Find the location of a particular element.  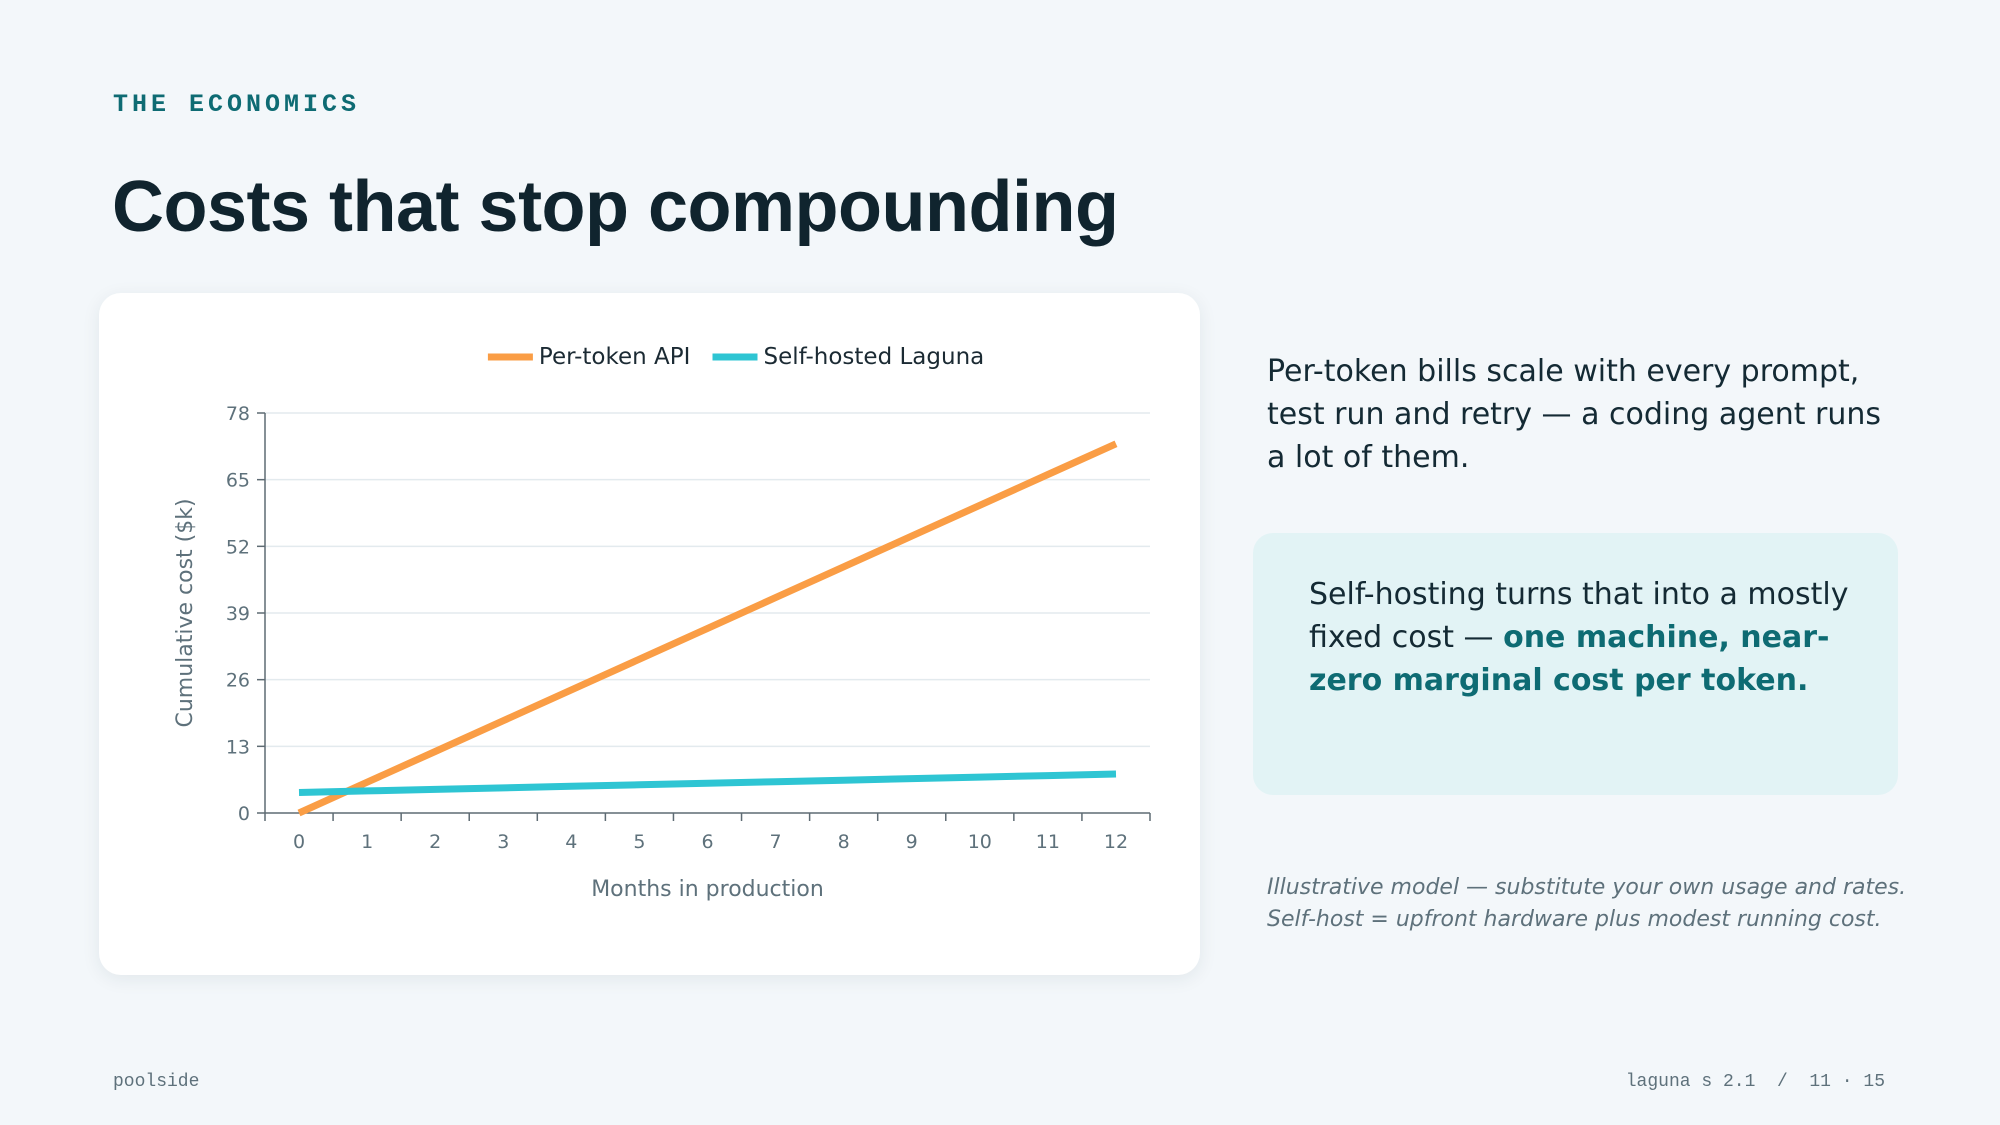

legend-label: Self-hosted Laguna is located at coordinates (874, 357).